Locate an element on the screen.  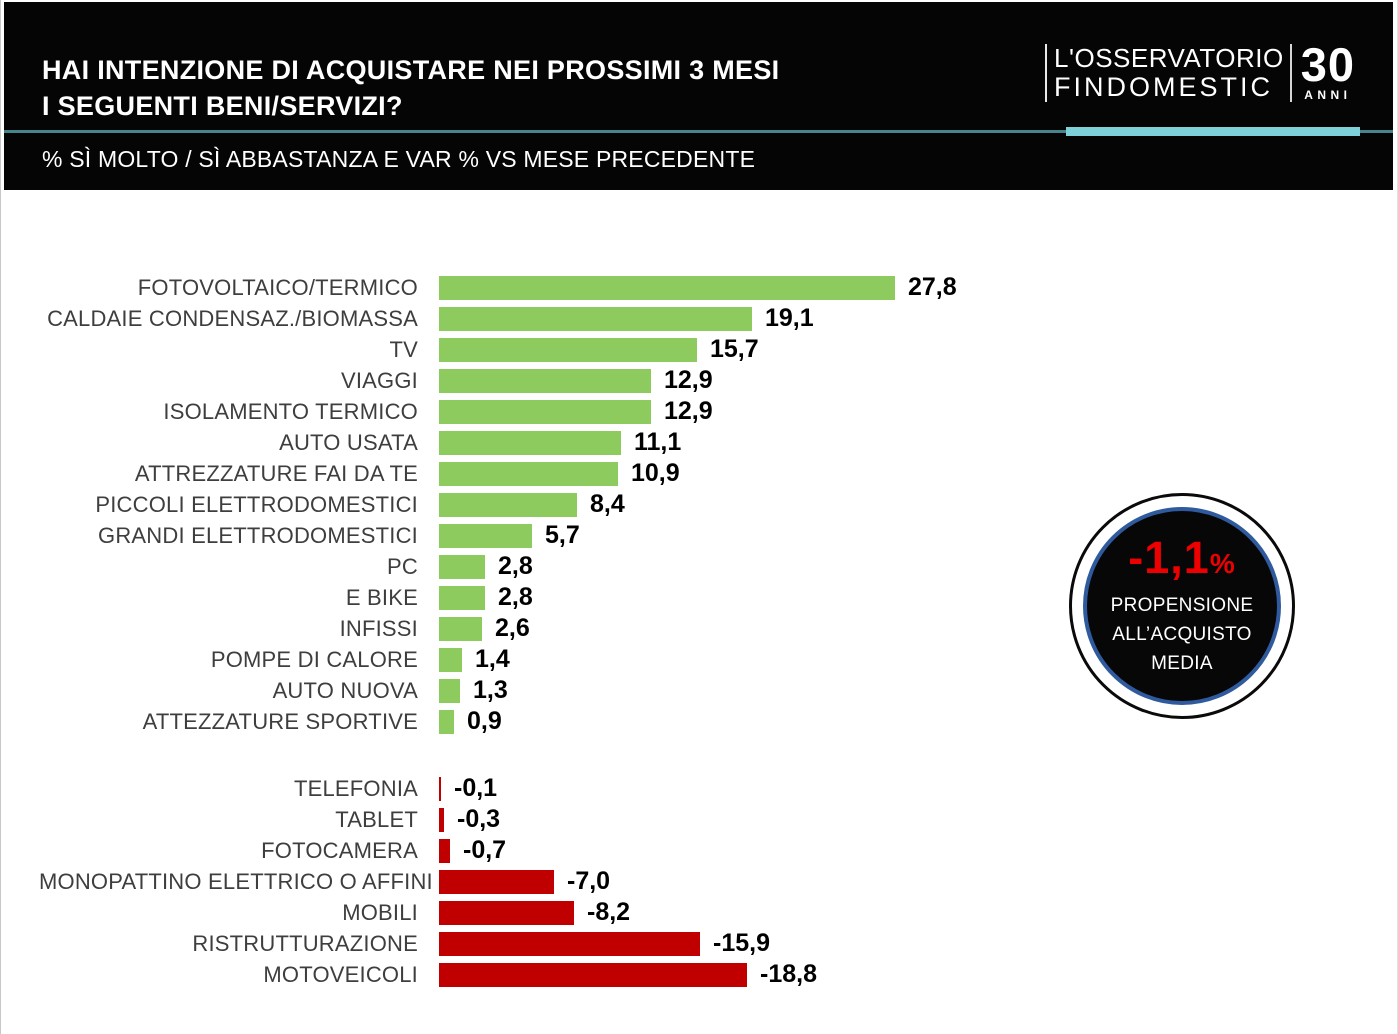
value-label: -8,2 is located at coordinates (609, 912).